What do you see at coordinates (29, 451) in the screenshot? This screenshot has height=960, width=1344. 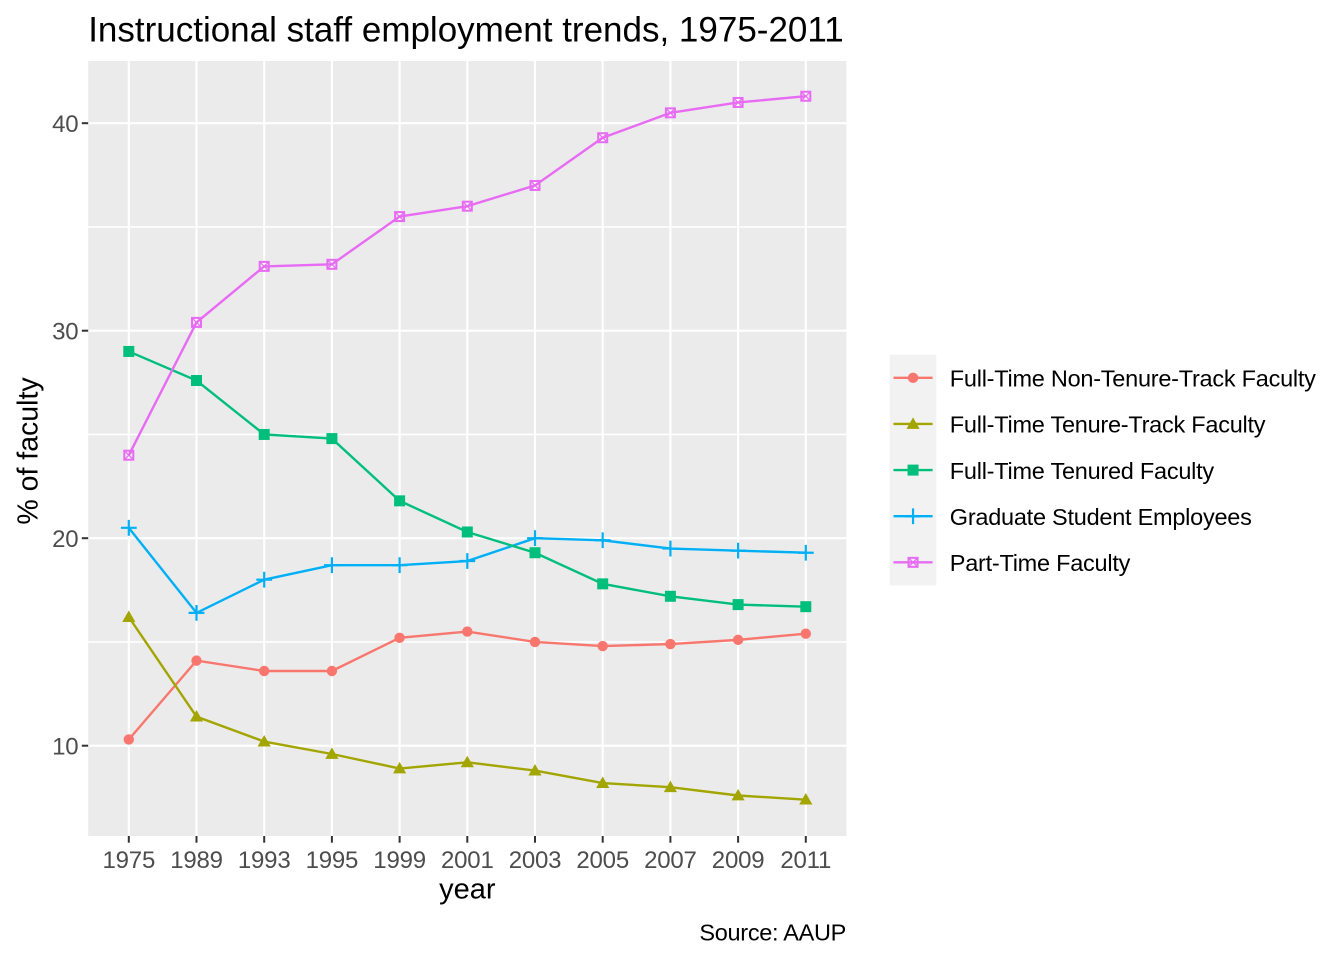 I see `svg-text: % of faculty` at bounding box center [29, 451].